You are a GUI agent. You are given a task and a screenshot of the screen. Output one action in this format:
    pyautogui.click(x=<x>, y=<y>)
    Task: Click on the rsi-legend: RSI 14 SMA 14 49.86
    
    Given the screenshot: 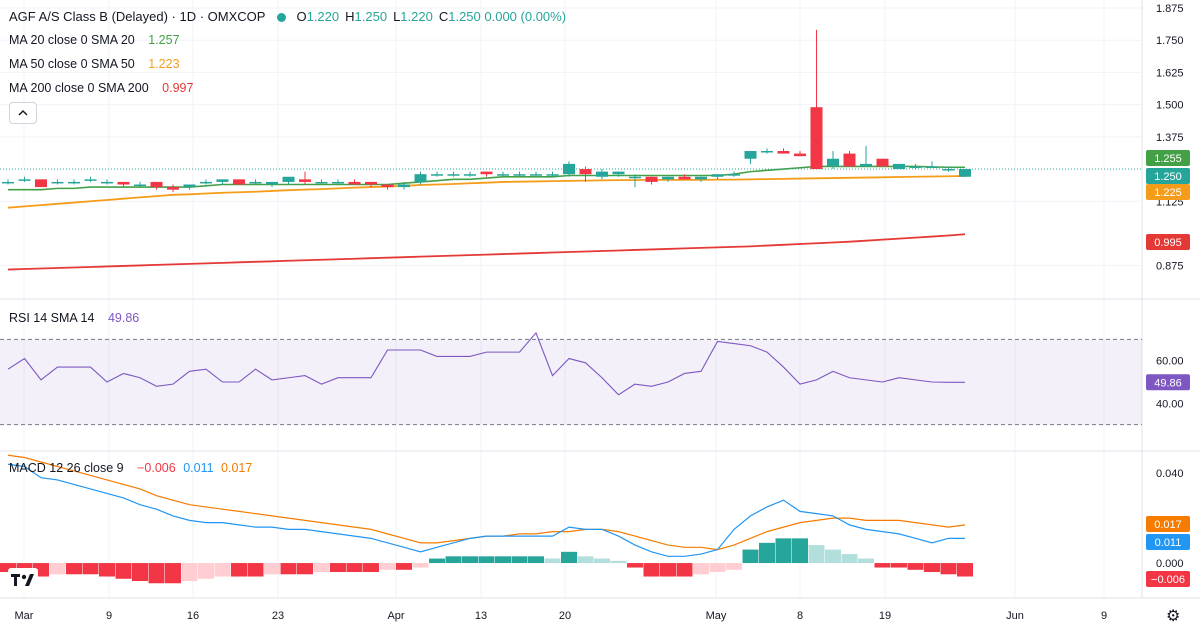 What is the action you would take?
    pyautogui.click(x=76, y=318)
    